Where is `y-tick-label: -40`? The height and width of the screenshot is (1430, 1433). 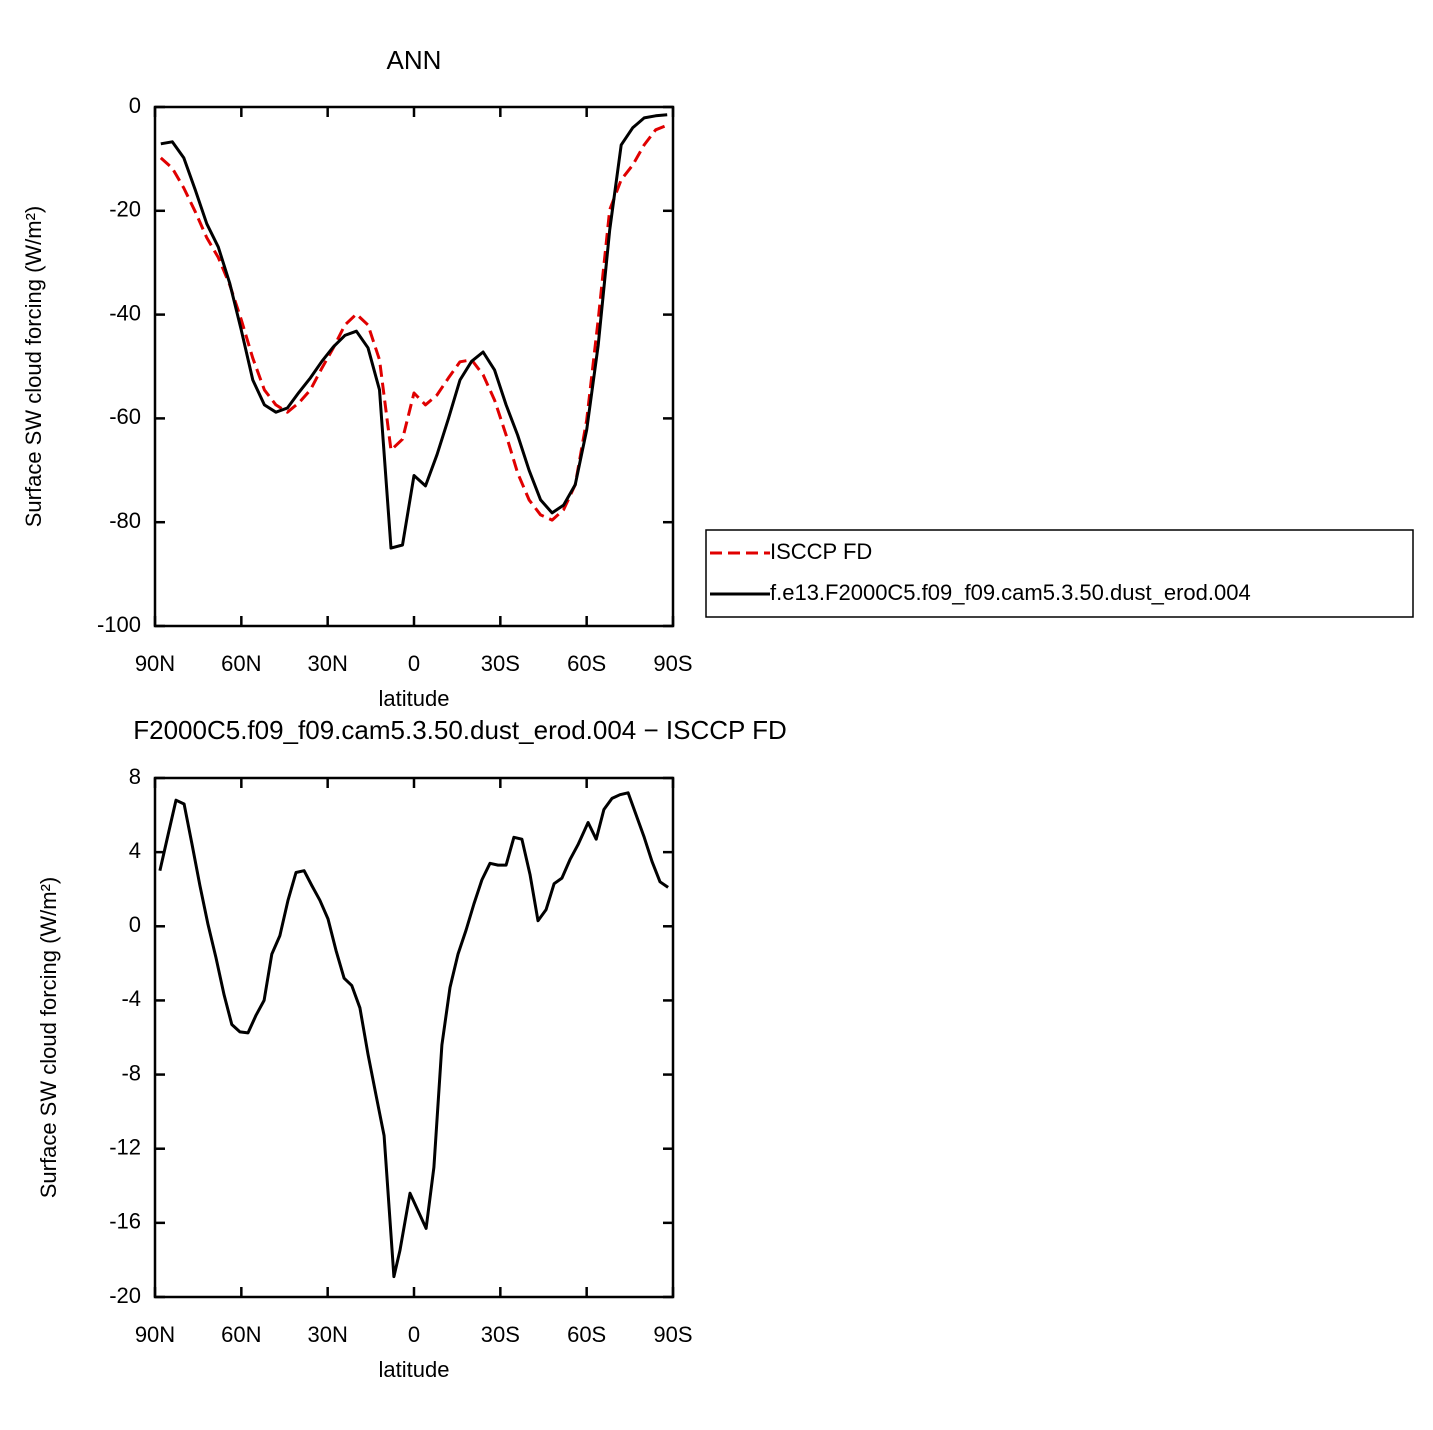
y-tick-label: -40 is located at coordinates (125, 312).